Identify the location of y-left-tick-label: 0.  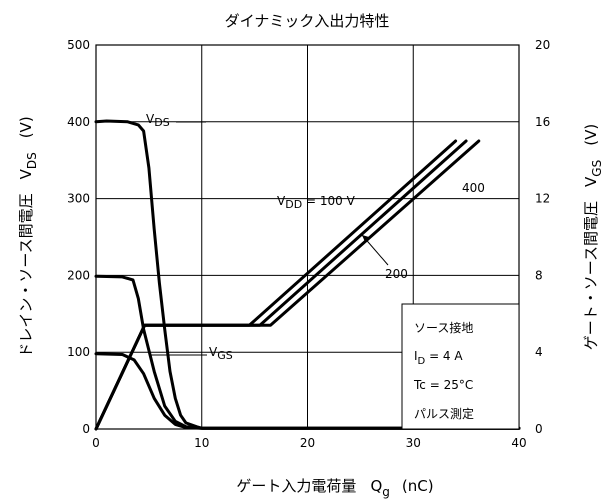
(86, 429).